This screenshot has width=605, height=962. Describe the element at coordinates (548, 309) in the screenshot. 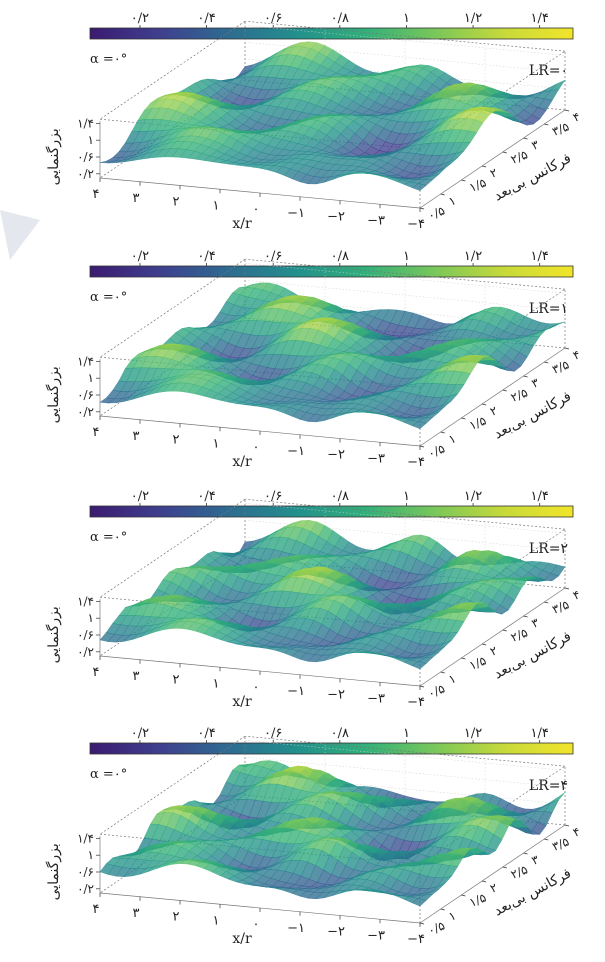

I see `panel-title: LR=۱` at that location.